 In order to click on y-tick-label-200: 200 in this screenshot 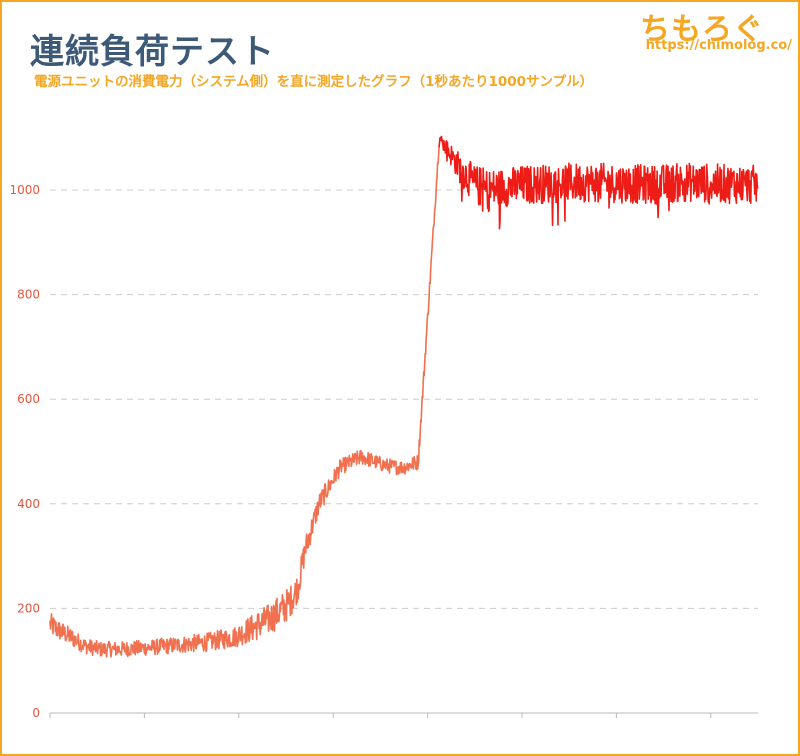, I will do `click(28, 608)`.